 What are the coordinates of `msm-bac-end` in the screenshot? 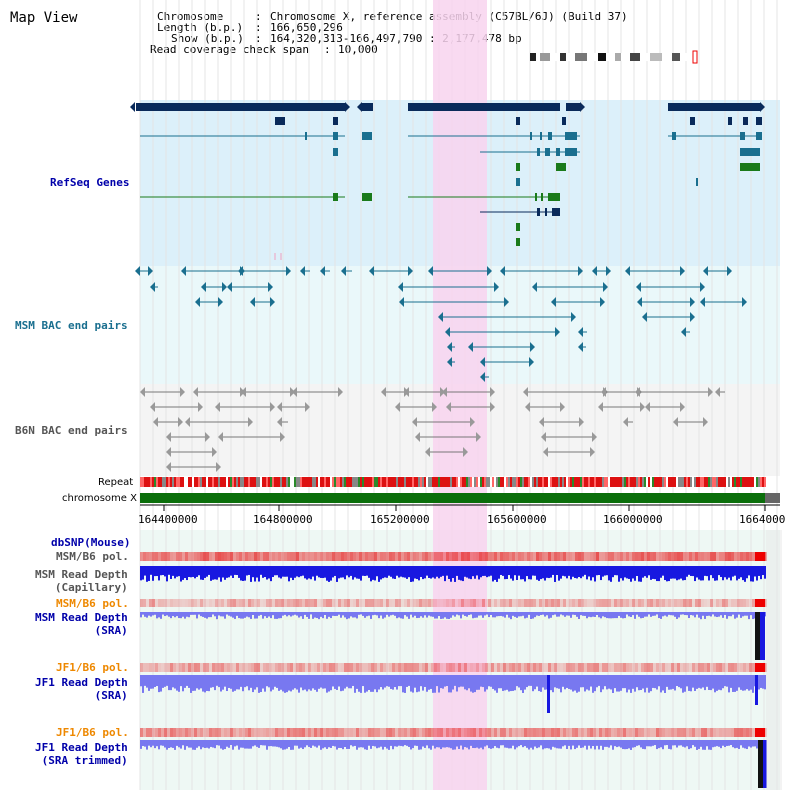 It's located at (229, 287).